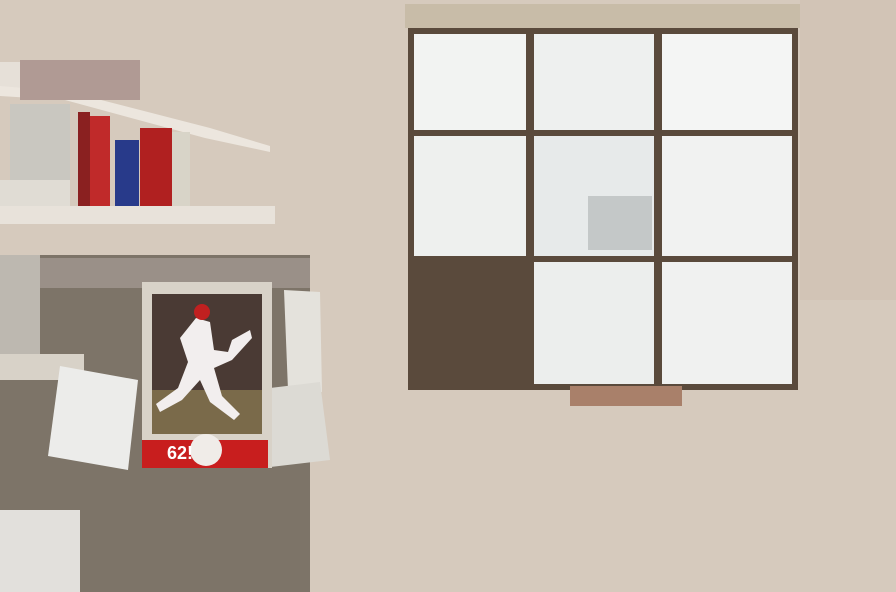 The image size is (896, 592). Describe the element at coordinates (848, 150) in the screenshot. I see `right-wall` at that location.